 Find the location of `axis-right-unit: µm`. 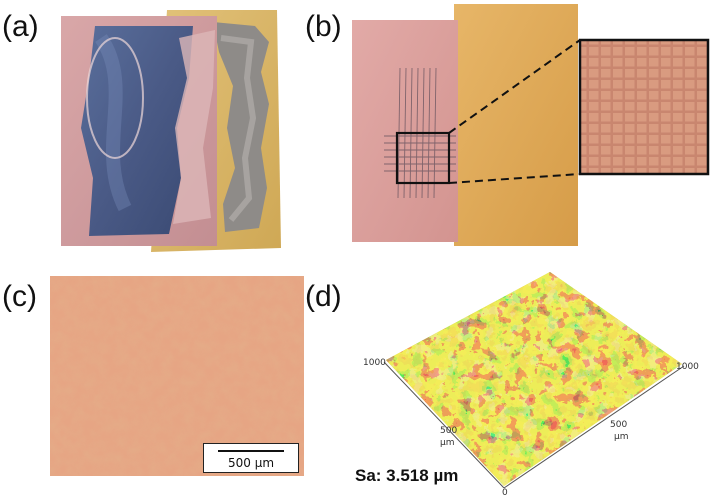

axis-right-unit: µm is located at coordinates (621, 437).